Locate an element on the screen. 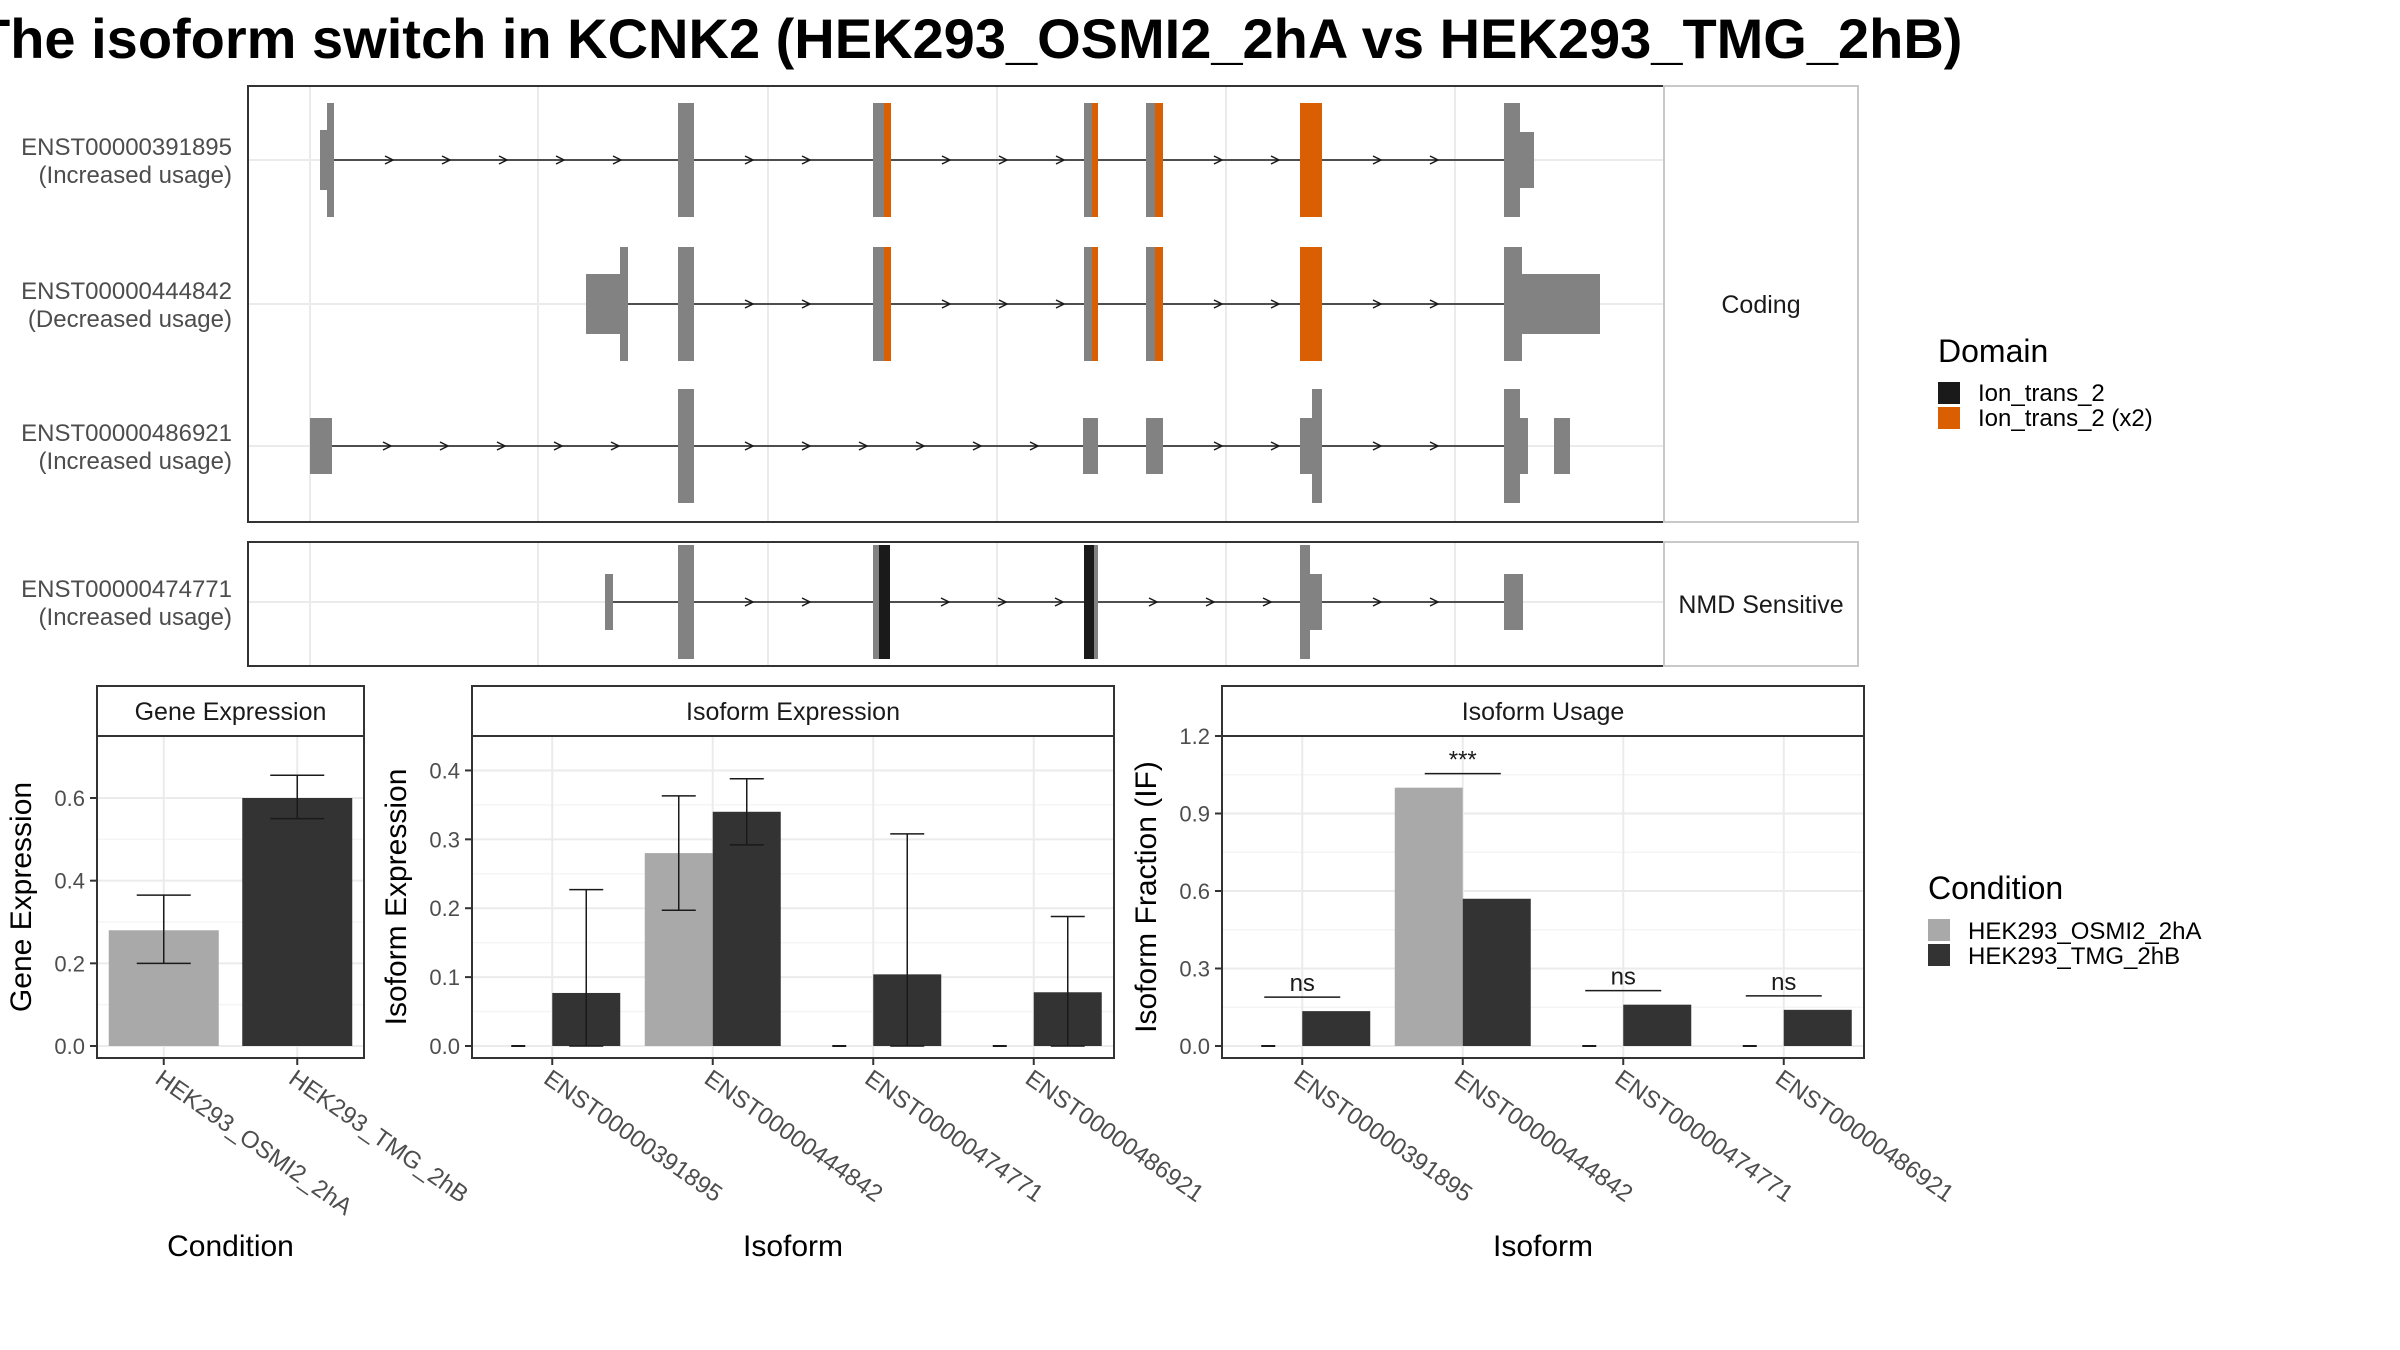 Image resolution: width=2400 pixels, height=1350 pixels. transcript-row-ENST00000391895: ENST00000391895(Increased usage) is located at coordinates (777, 160).